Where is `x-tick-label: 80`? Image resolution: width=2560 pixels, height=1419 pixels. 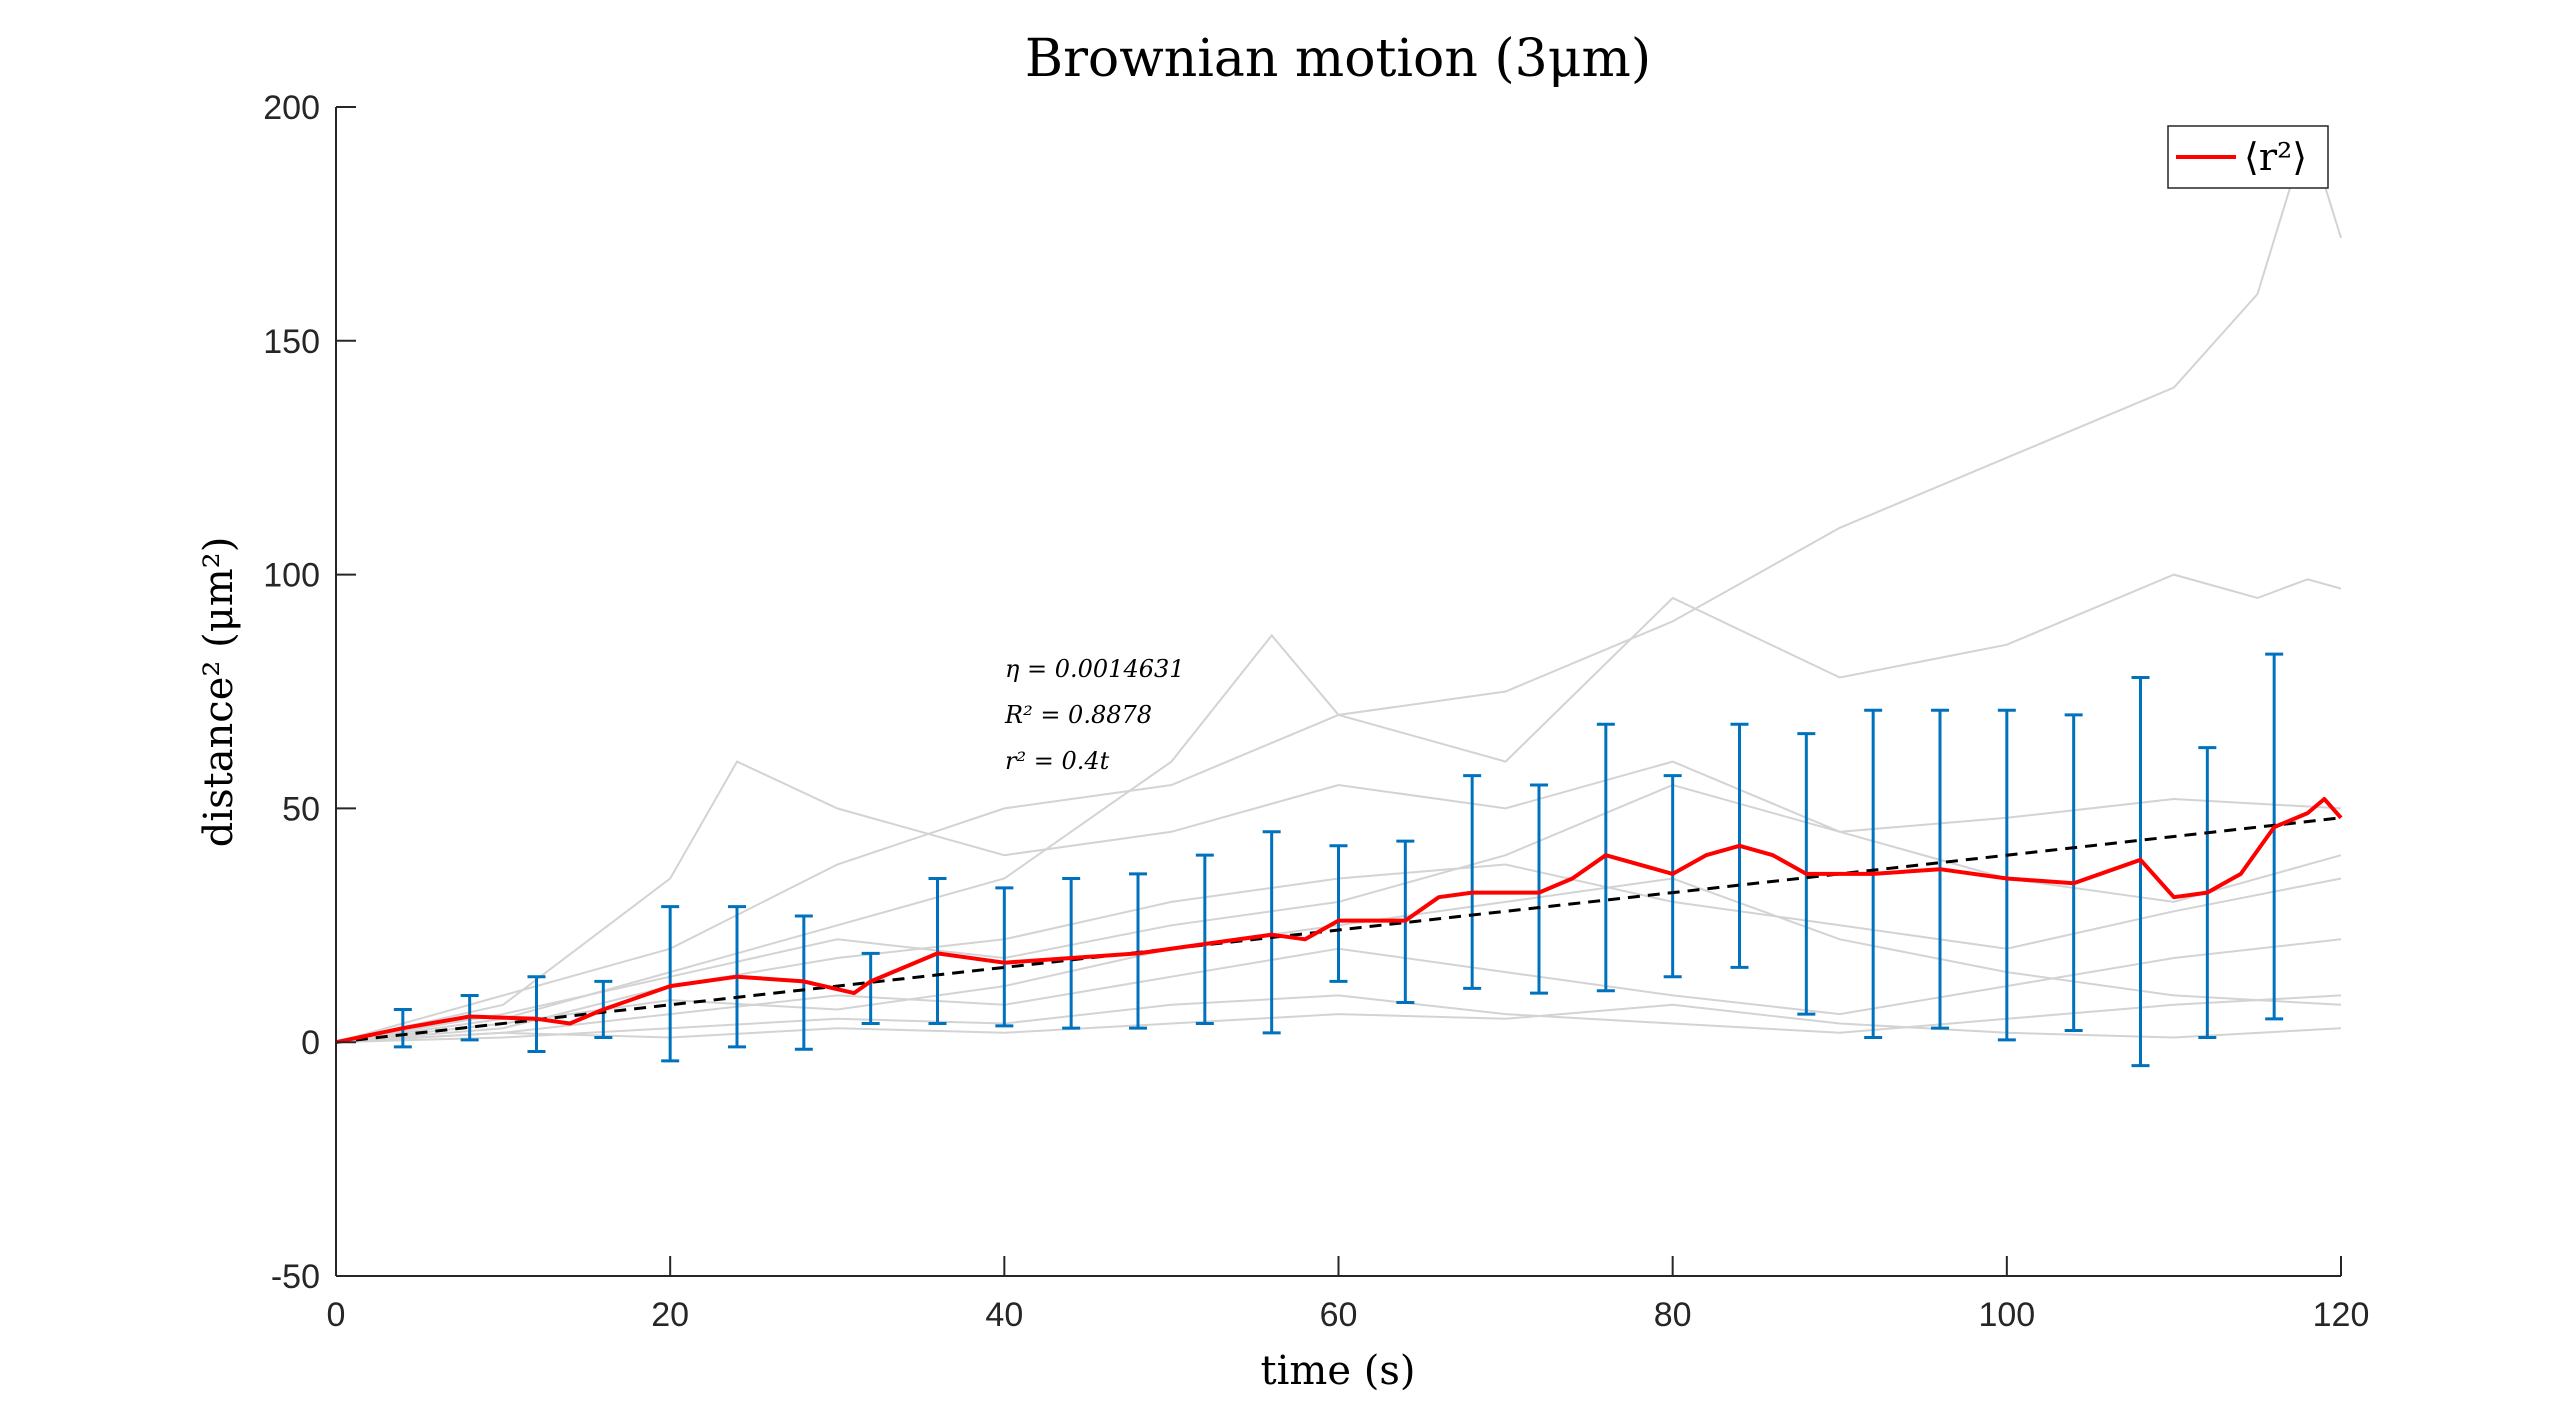
x-tick-label: 80 is located at coordinates (1673, 1315).